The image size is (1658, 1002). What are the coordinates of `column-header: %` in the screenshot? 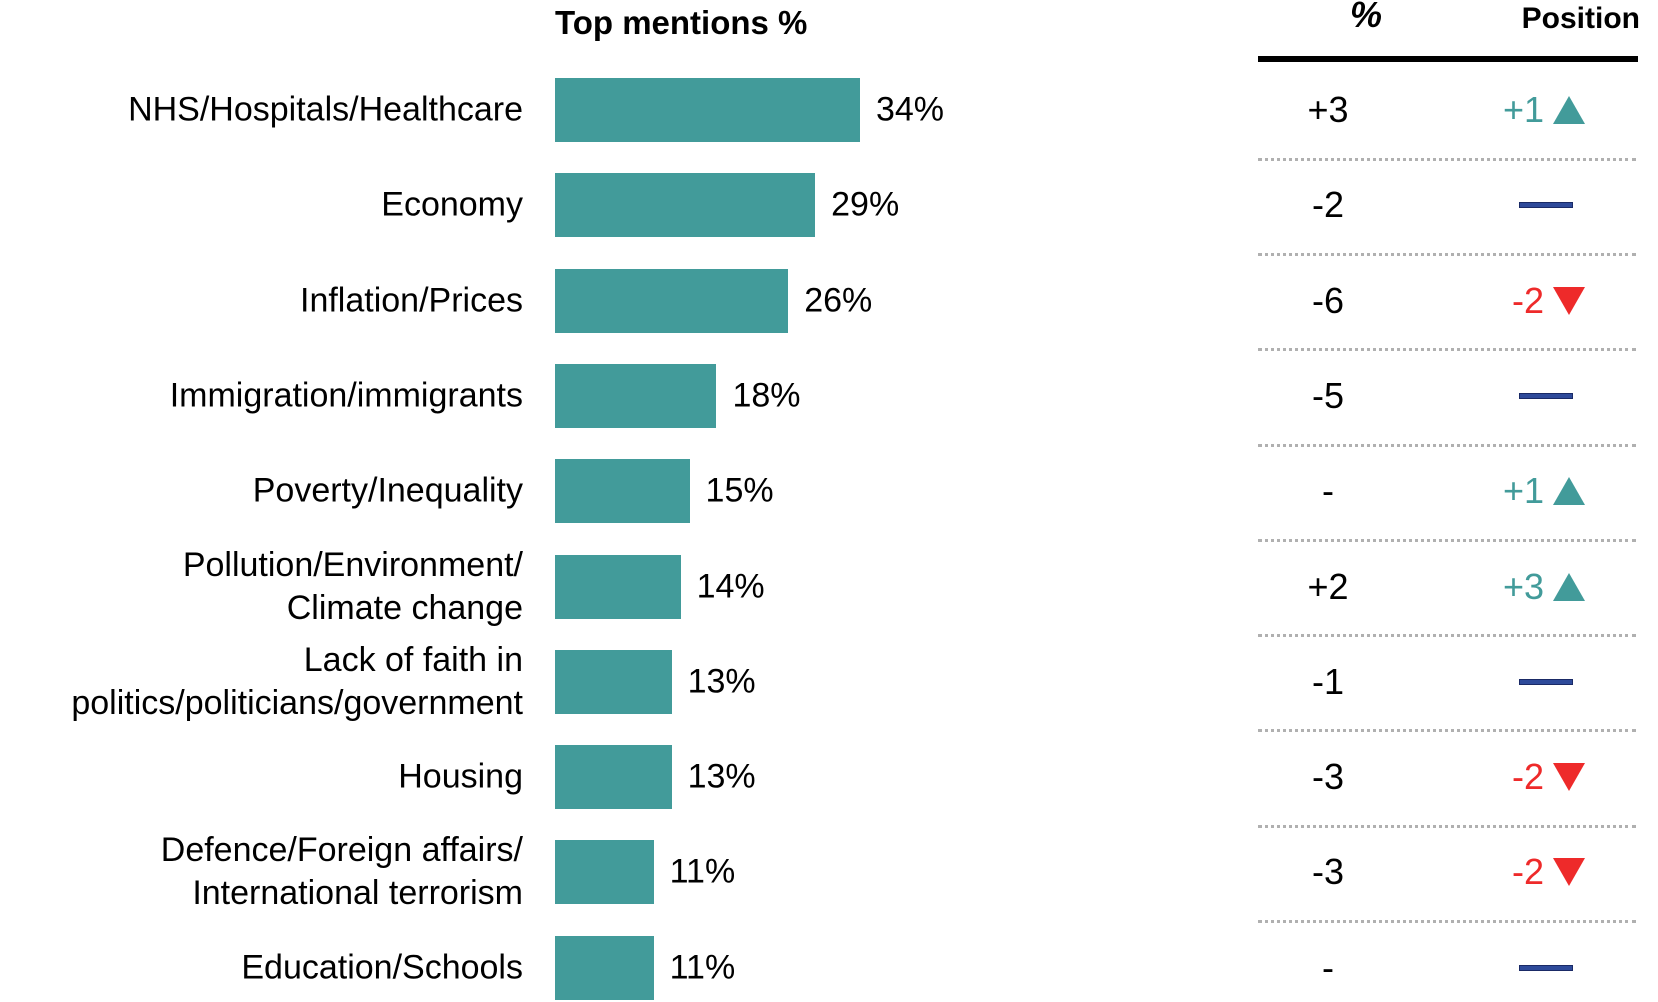 It's located at (1365, 17).